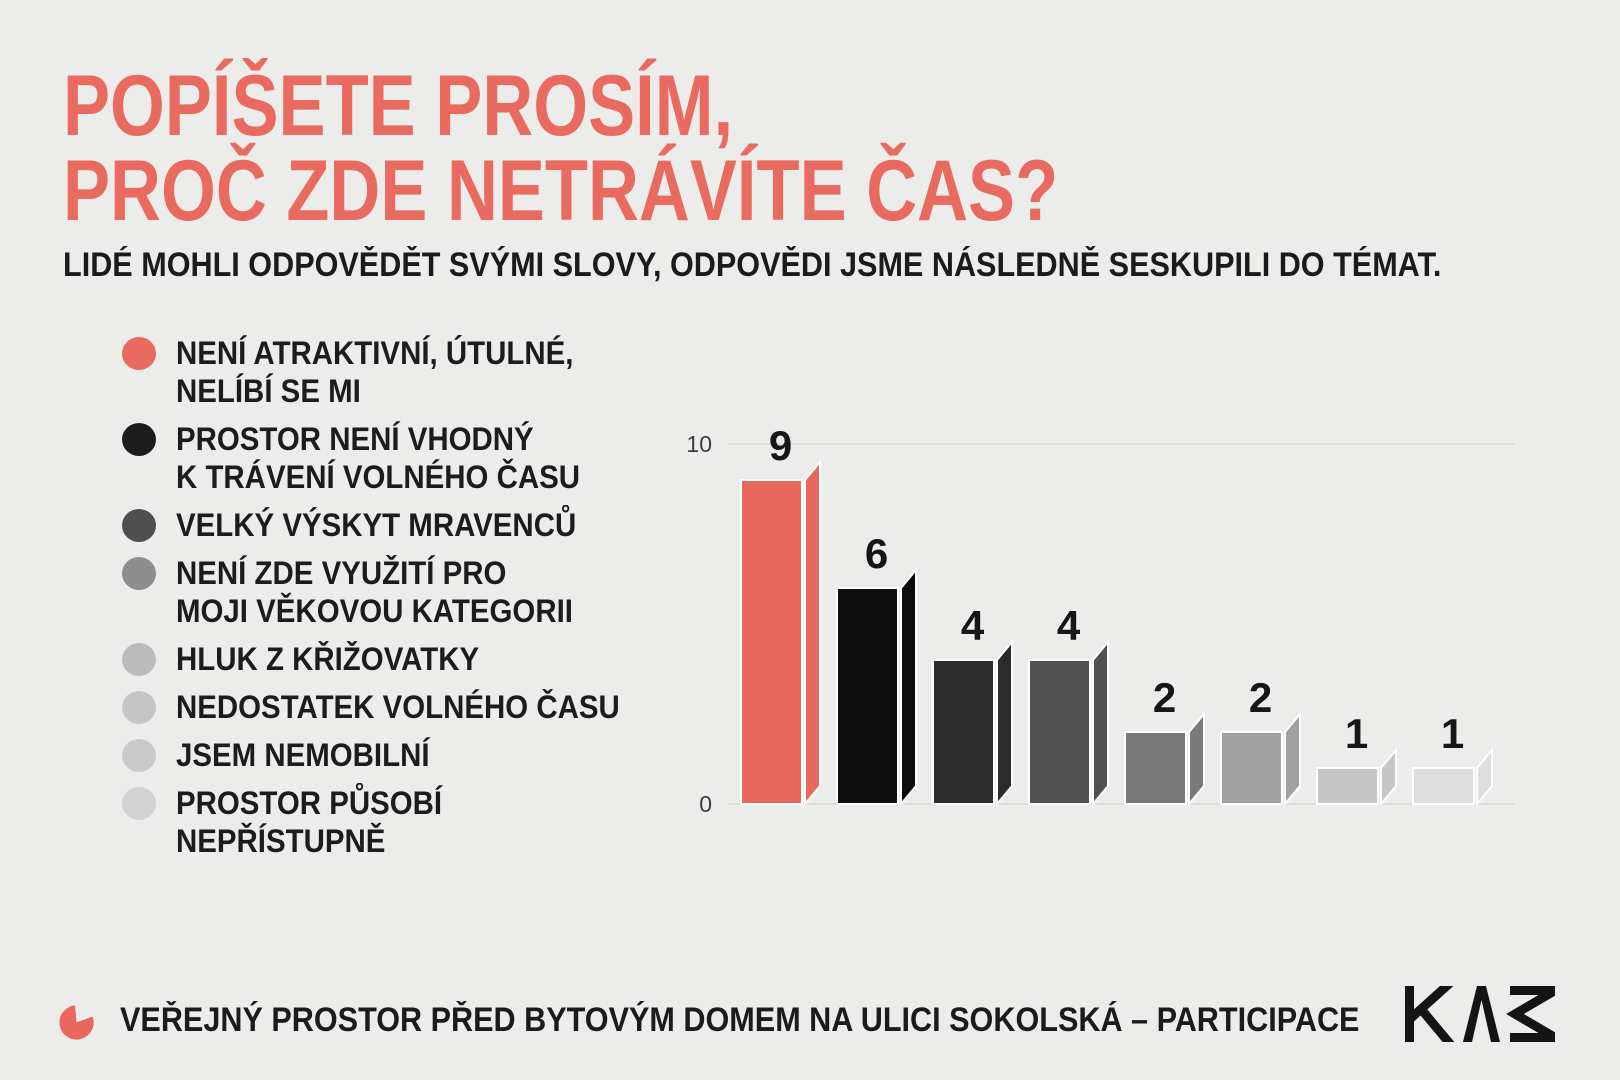 The image size is (1620, 1080). I want to click on legend-item: NEDOSTATEK VOLNÉHO ČASU, so click(390, 707).